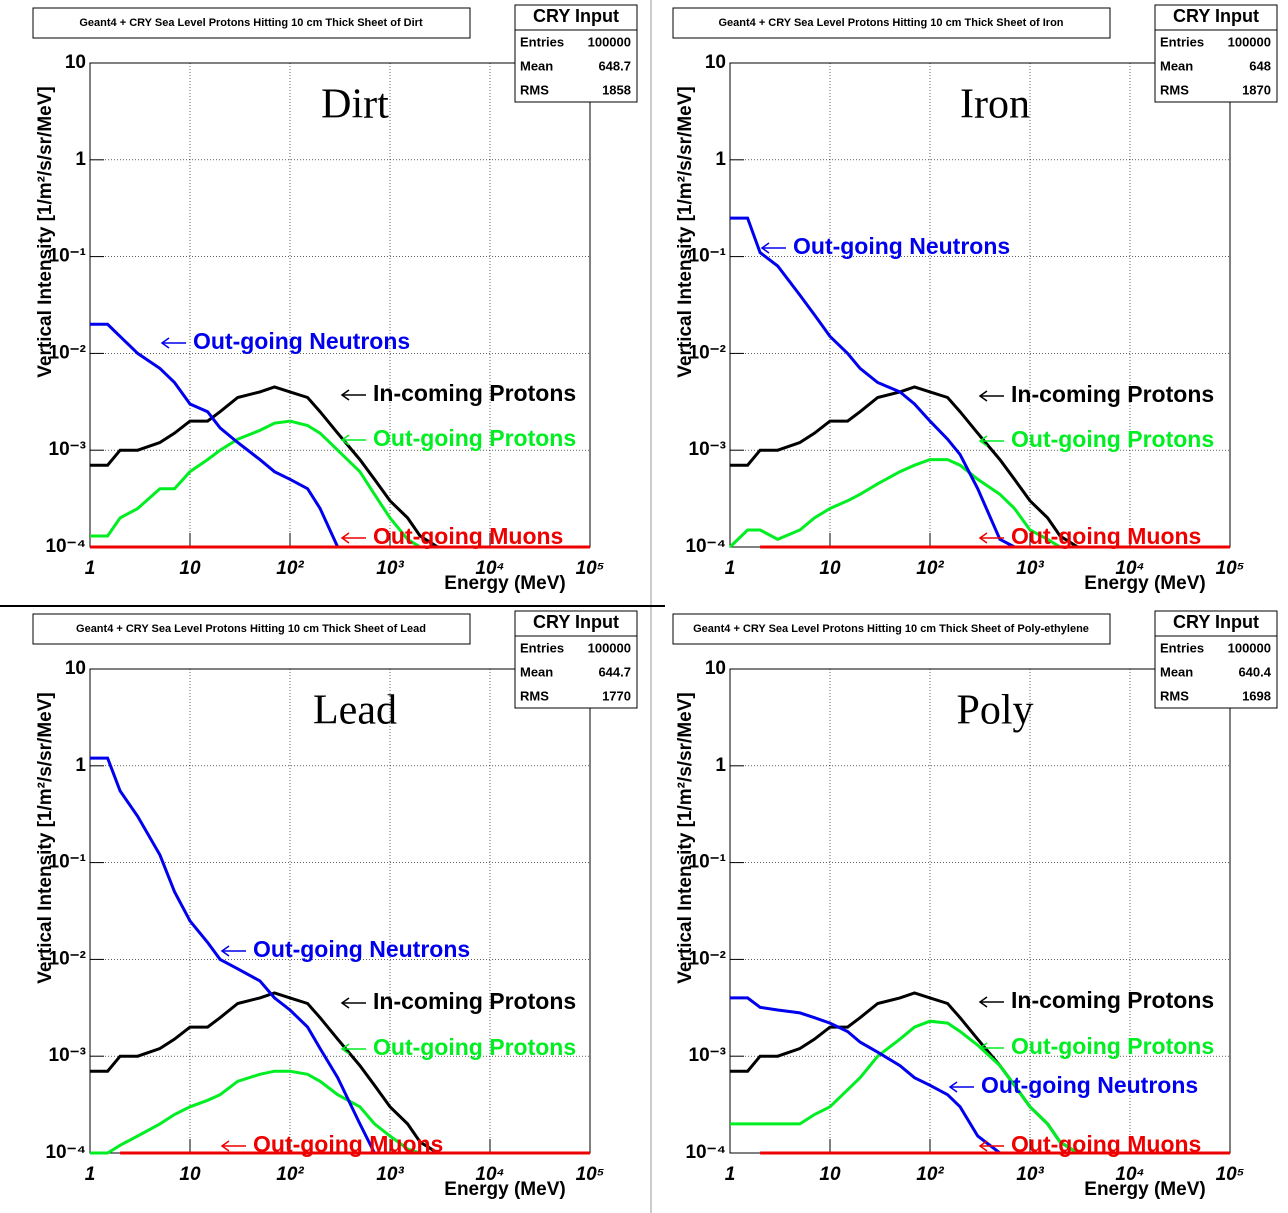 The image size is (1288, 1213). Describe the element at coordinates (1254, 671) in the screenshot. I see `stats-value: 640.4` at that location.